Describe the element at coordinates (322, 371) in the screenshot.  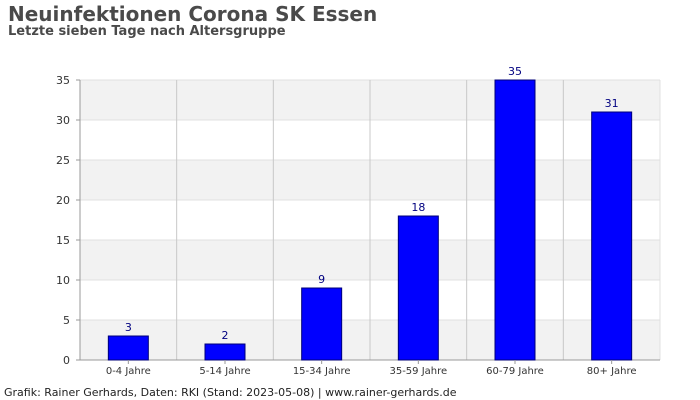
I see `x-tick-label: 15-34 Jahre` at that location.